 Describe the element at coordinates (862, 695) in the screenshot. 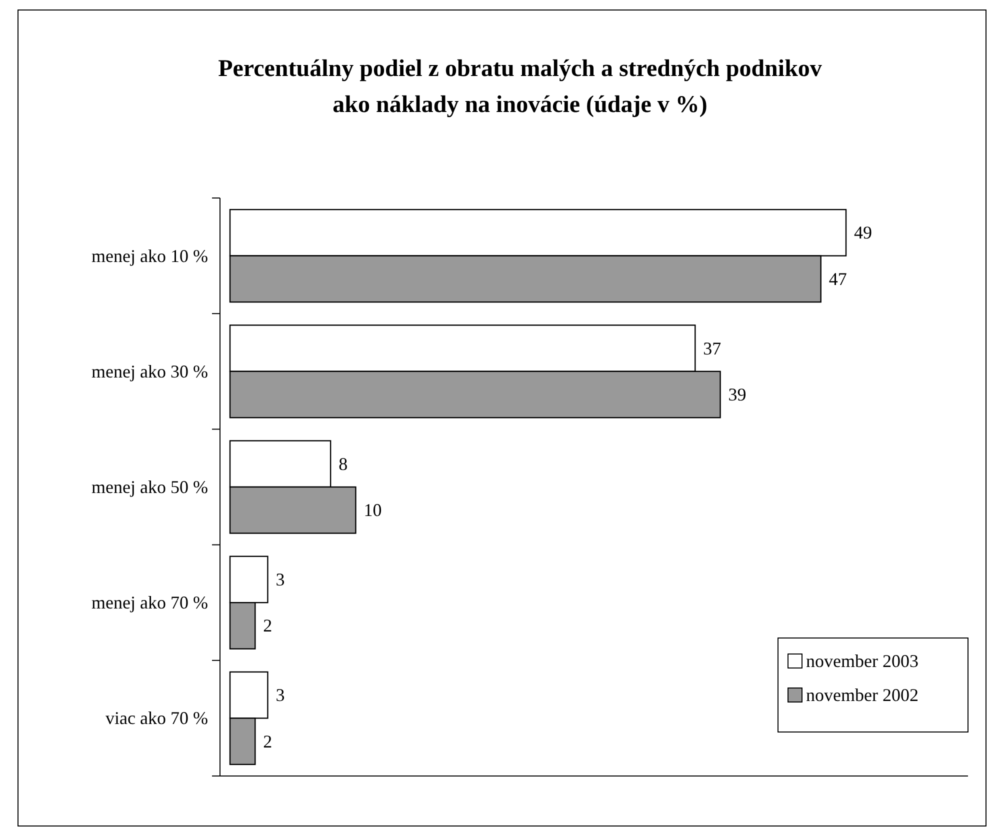

I see `legend-label: november 2002` at that location.